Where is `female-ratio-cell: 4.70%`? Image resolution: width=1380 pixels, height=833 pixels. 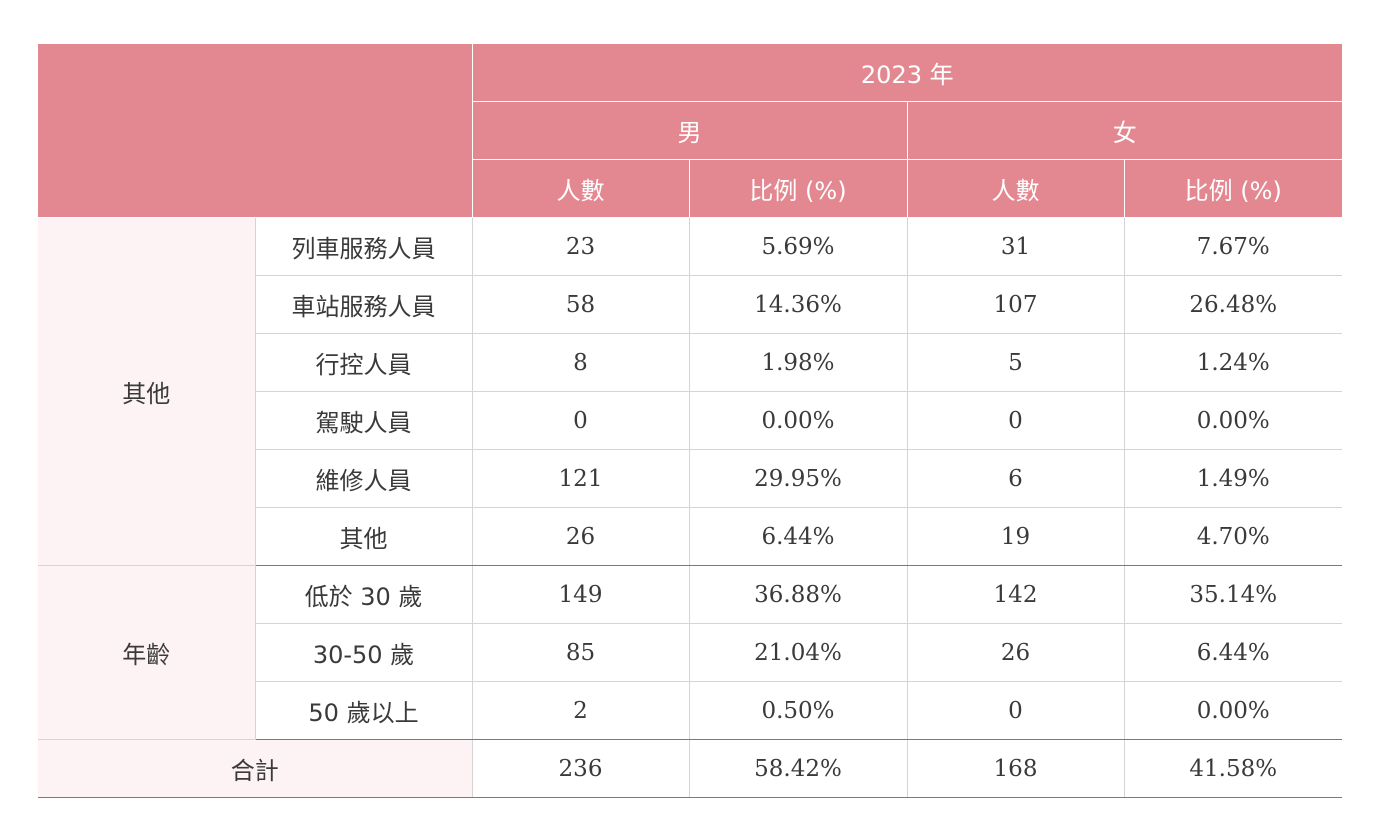
female-ratio-cell: 4.70% is located at coordinates (1233, 536).